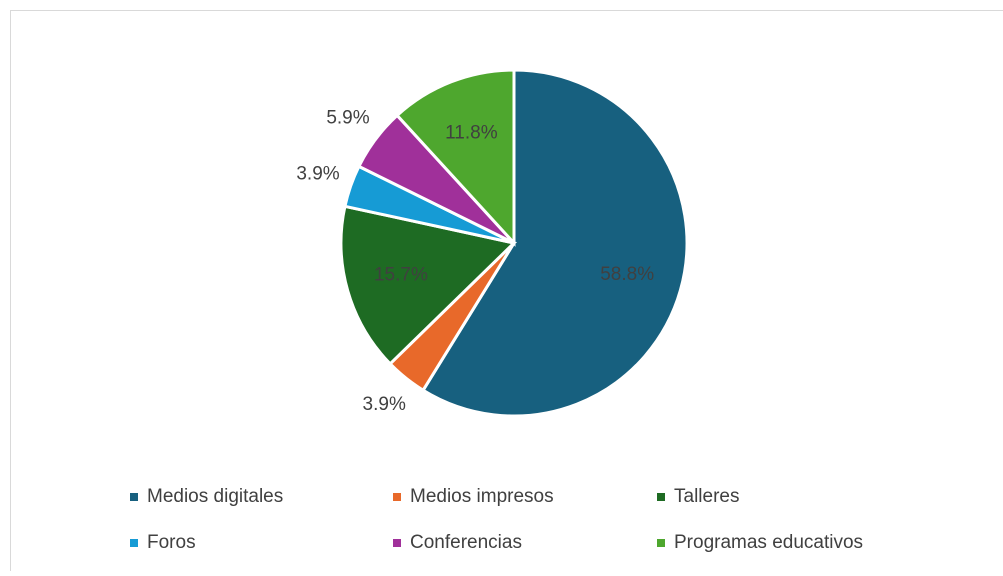 This screenshot has height=576, width=1003. Describe the element at coordinates (471, 132) in the screenshot. I see `data-label: 11.8%` at that location.